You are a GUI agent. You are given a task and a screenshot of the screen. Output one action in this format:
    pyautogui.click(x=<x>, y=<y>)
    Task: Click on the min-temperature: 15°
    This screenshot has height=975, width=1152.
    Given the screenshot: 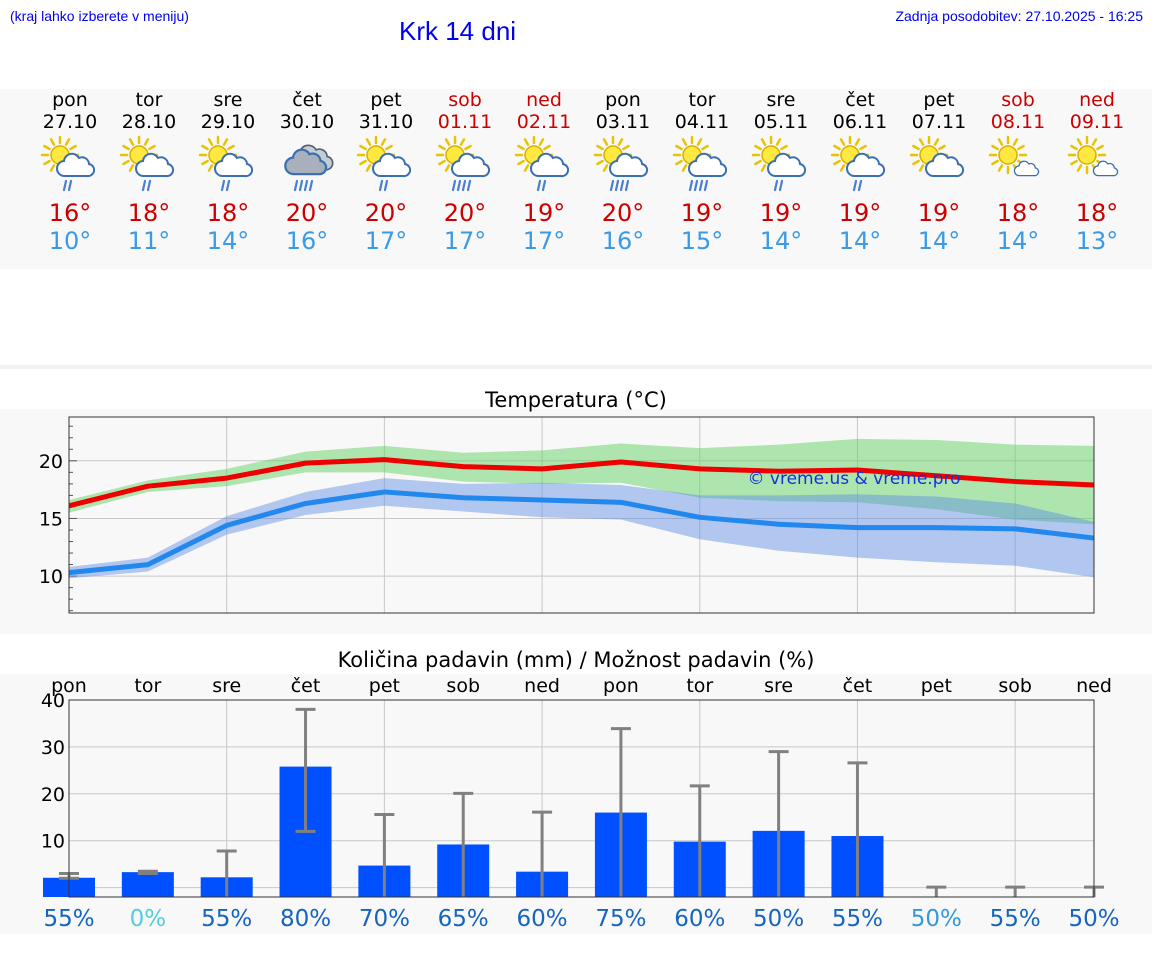 What is the action you would take?
    pyautogui.click(x=702, y=241)
    